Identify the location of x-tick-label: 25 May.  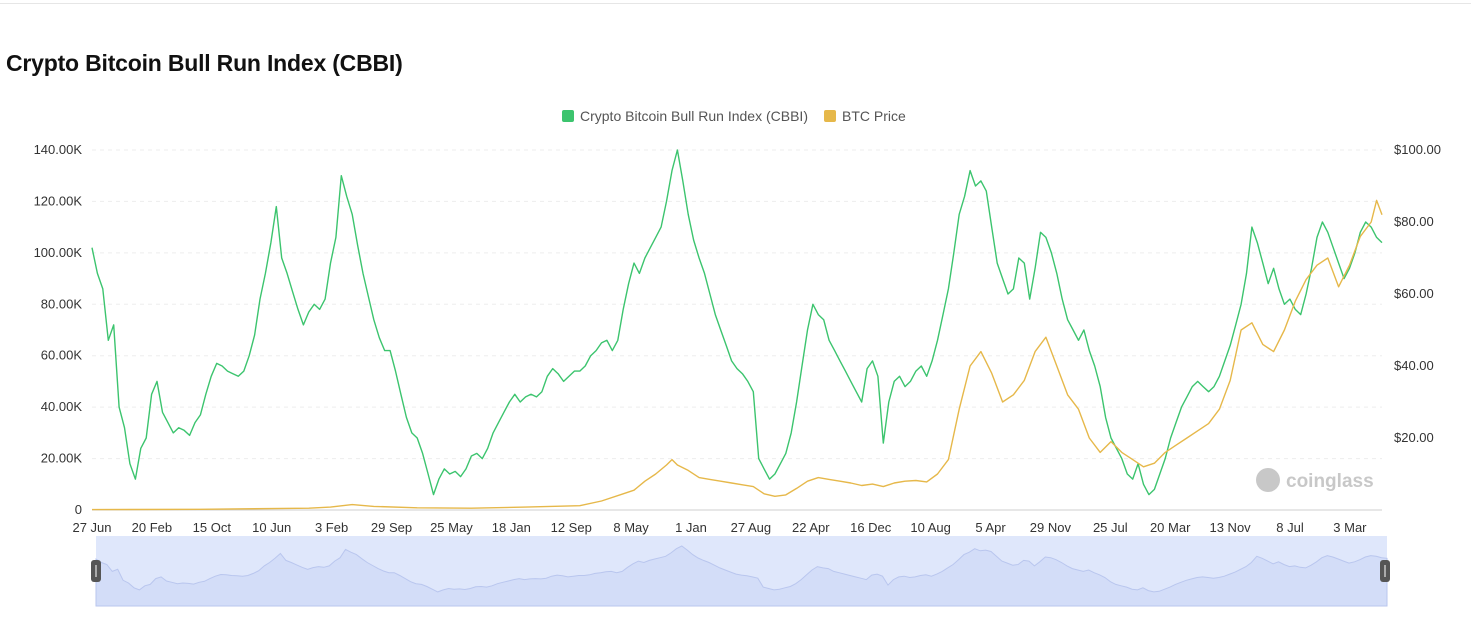
(451, 527).